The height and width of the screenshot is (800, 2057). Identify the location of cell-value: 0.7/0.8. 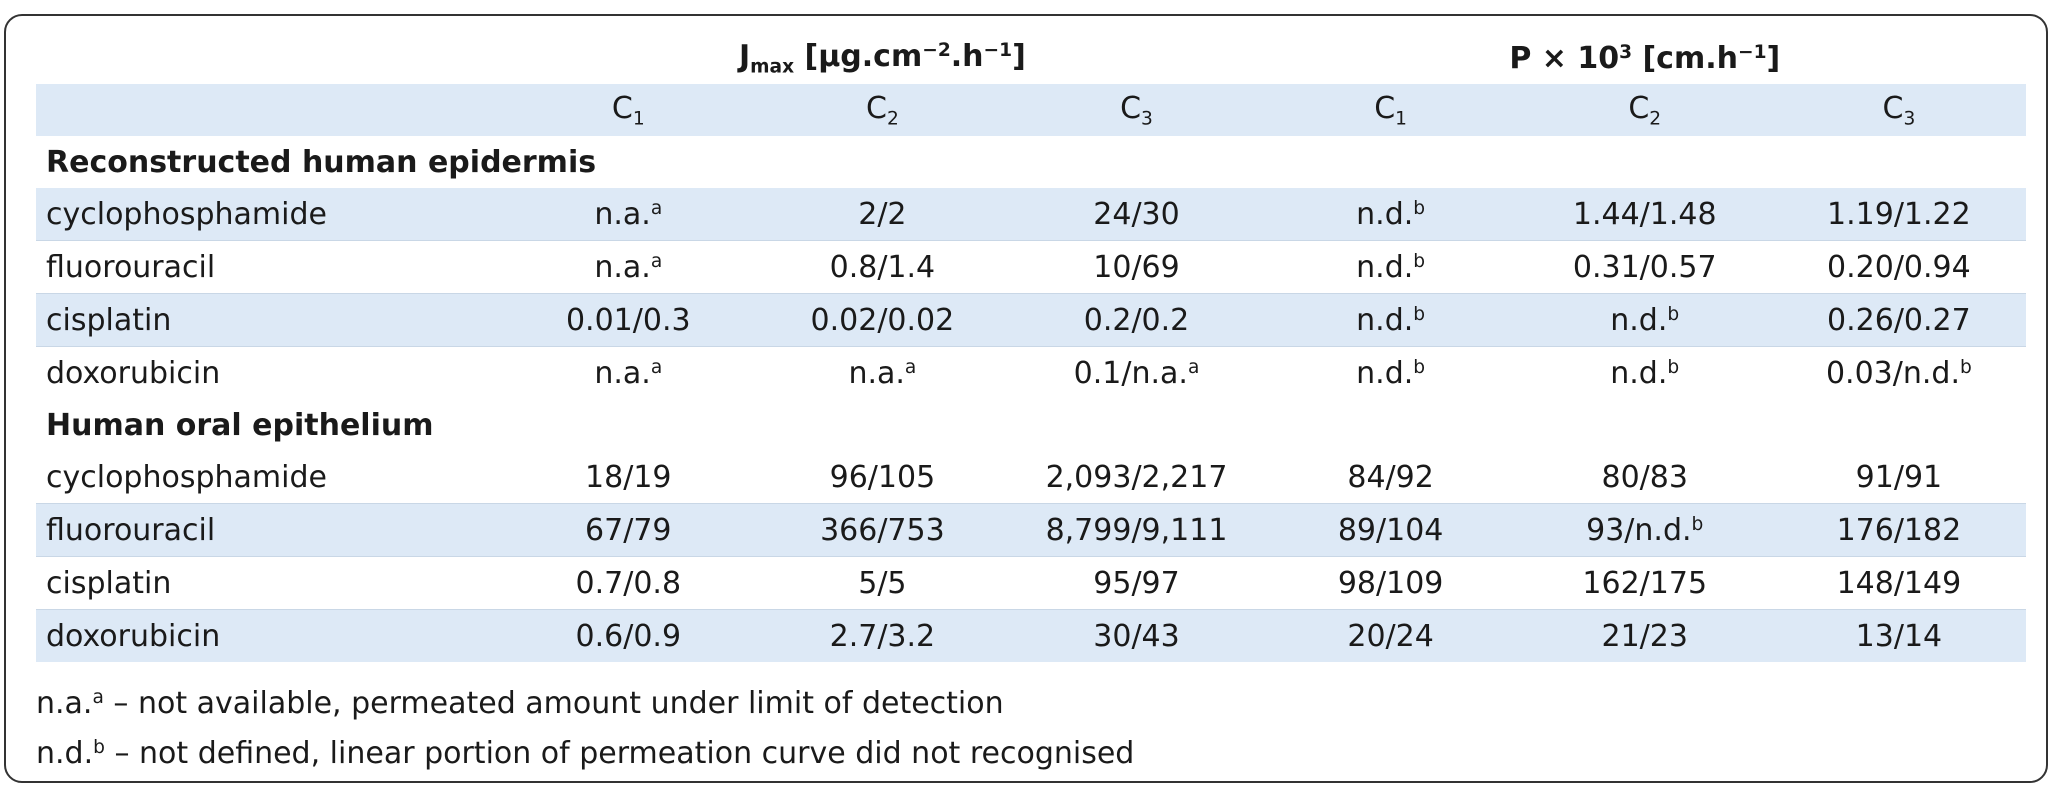
(628, 583).